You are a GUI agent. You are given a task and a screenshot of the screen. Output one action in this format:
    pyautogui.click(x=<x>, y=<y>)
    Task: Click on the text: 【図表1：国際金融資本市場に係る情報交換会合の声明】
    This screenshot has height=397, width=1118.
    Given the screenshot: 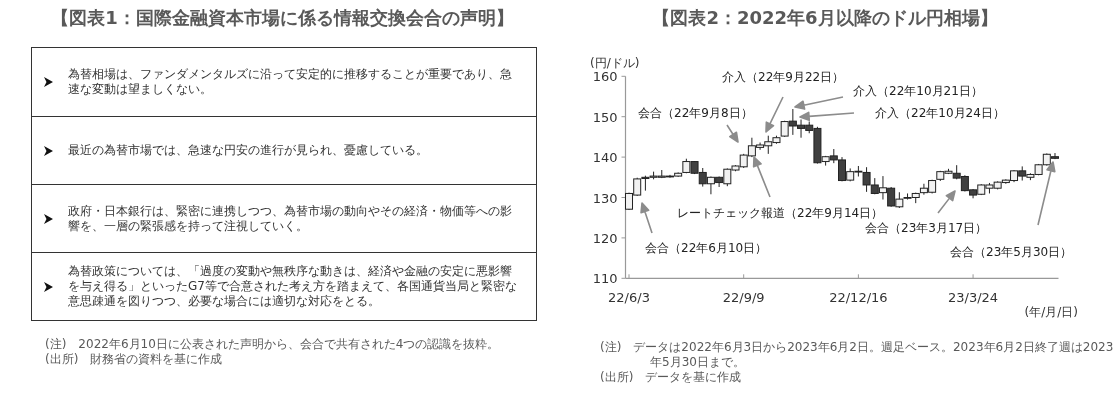 What is the action you would take?
    pyautogui.click(x=282, y=18)
    